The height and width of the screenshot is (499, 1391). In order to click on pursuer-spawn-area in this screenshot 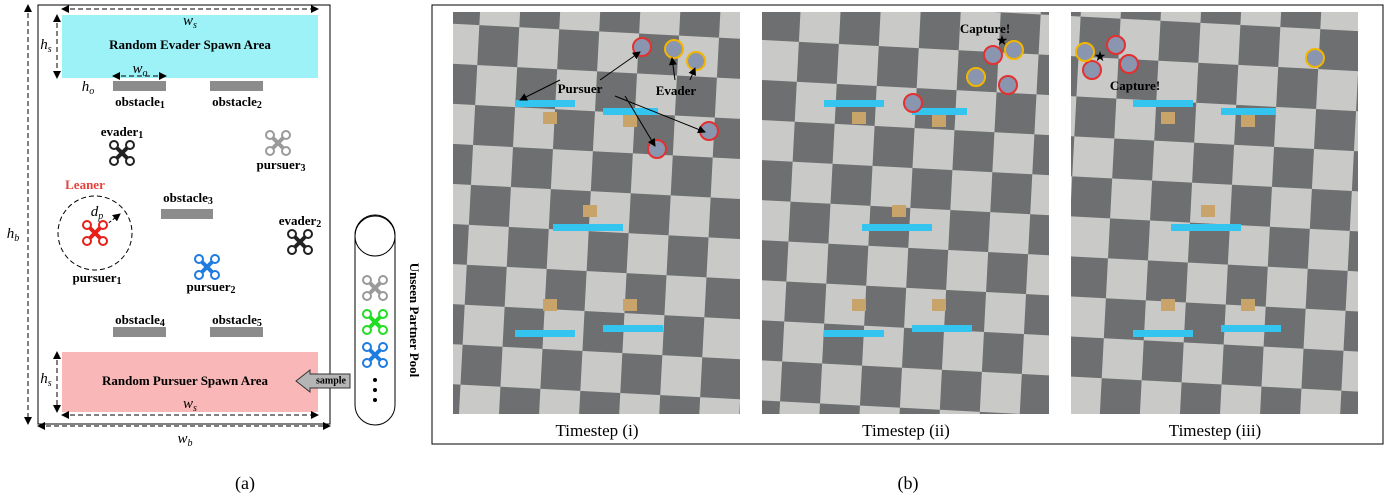, I will do `click(190, 382)`.